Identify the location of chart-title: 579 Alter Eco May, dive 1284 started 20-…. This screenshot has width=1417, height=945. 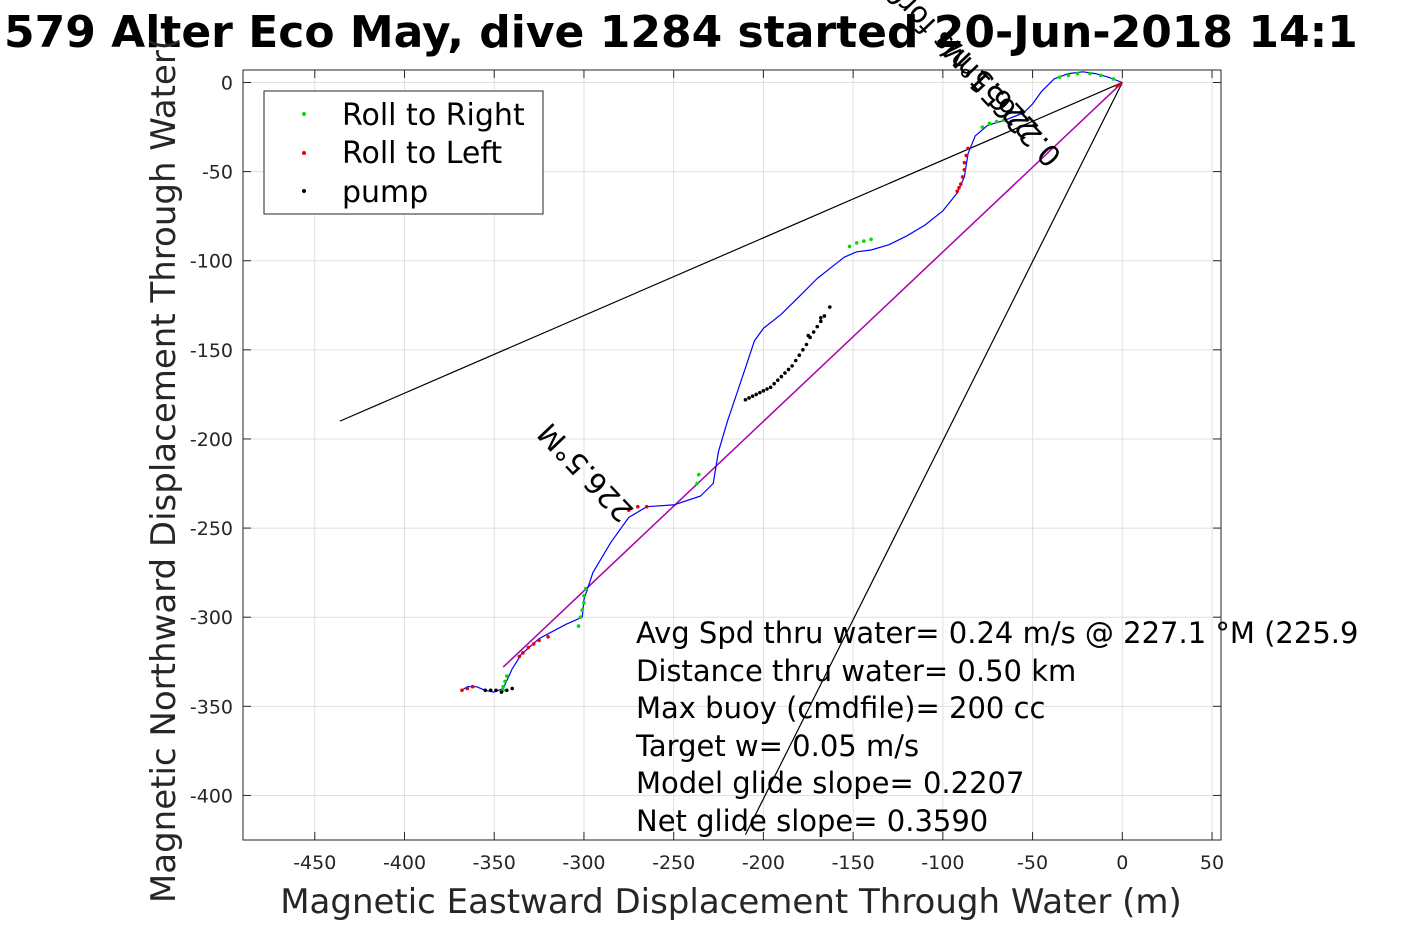
(681, 32).